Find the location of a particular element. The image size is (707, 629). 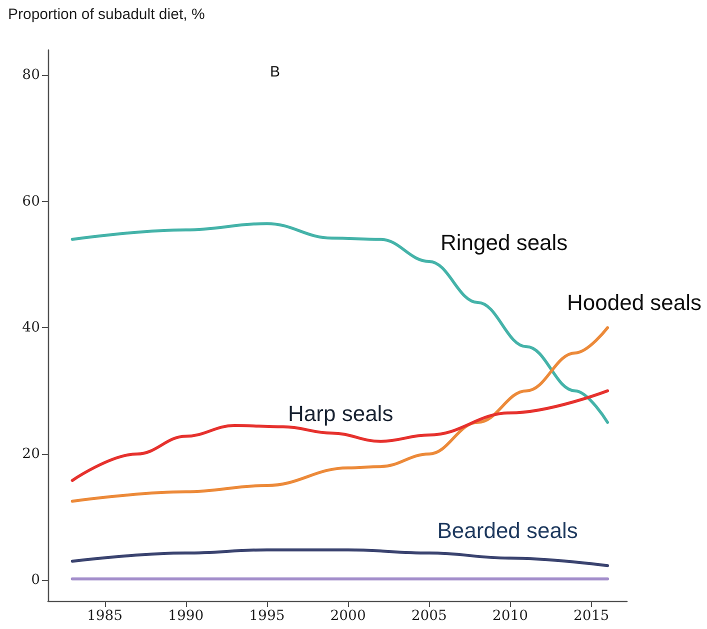

y-axis-title: Proportion of subadult diet, % is located at coordinates (106, 14).